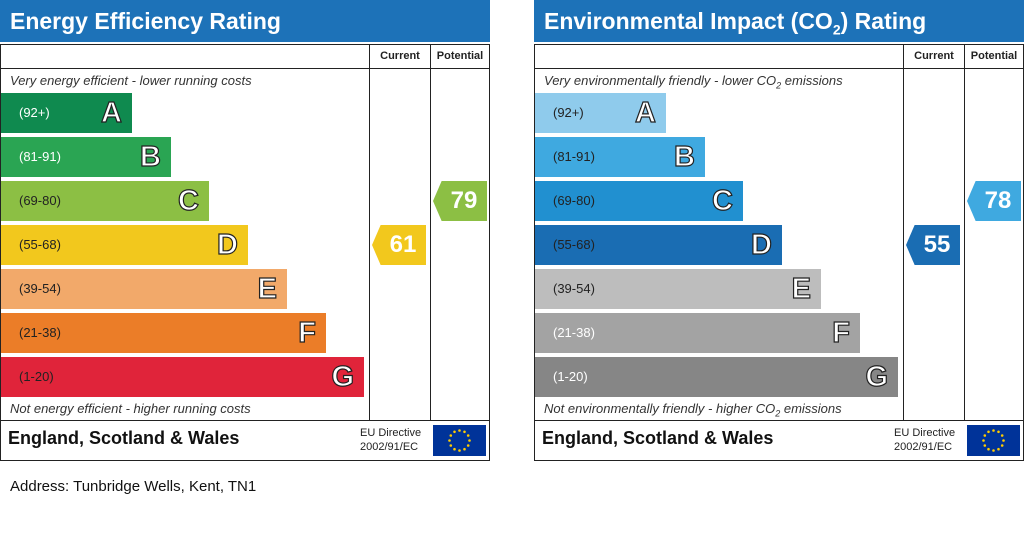 This screenshot has height=549, width=1024. What do you see at coordinates (245, 21) in the screenshot?
I see `panel-title: Energy Efficiency Rating` at bounding box center [245, 21].